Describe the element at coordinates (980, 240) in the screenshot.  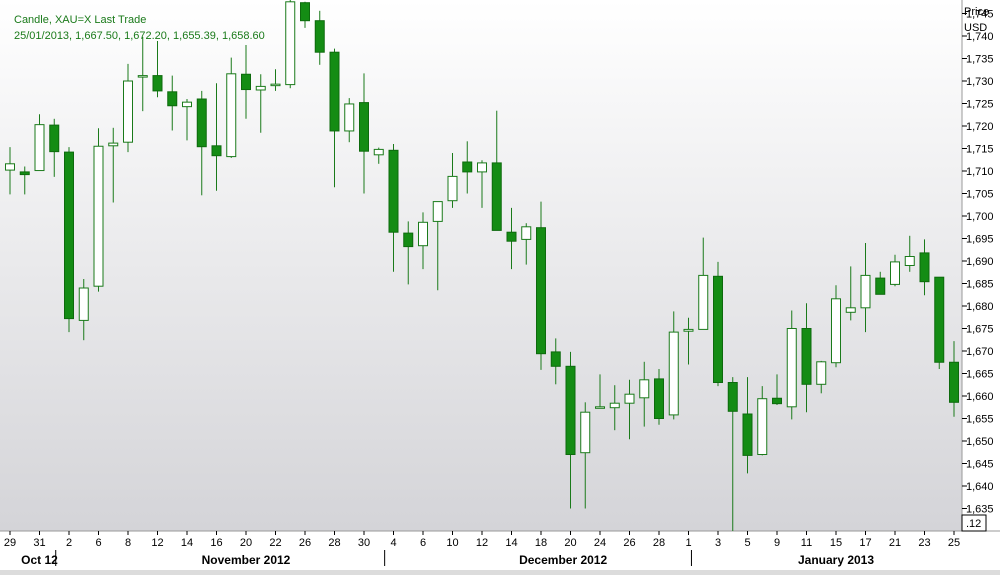
I see `y-tick-label: 1,695` at that location.